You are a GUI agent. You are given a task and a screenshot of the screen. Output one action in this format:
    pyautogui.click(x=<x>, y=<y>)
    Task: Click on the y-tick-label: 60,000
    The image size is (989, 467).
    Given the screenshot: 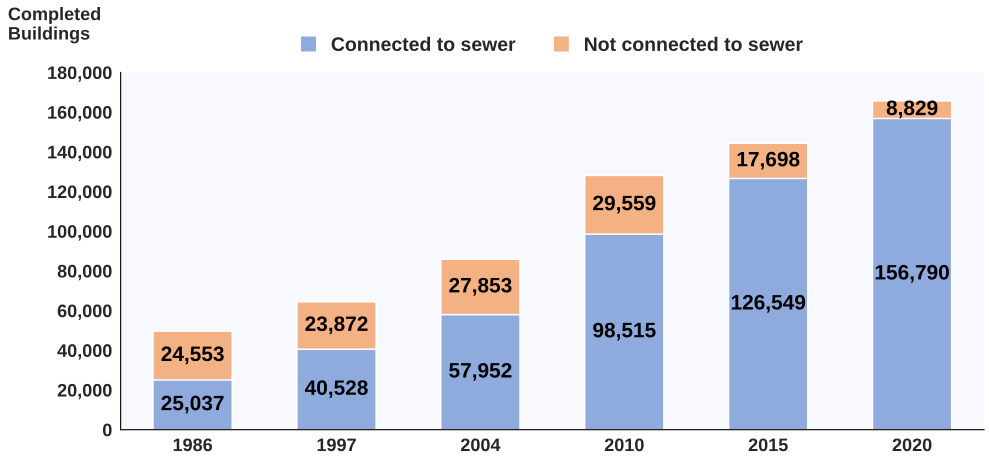 What is the action you would take?
    pyautogui.click(x=85, y=312)
    